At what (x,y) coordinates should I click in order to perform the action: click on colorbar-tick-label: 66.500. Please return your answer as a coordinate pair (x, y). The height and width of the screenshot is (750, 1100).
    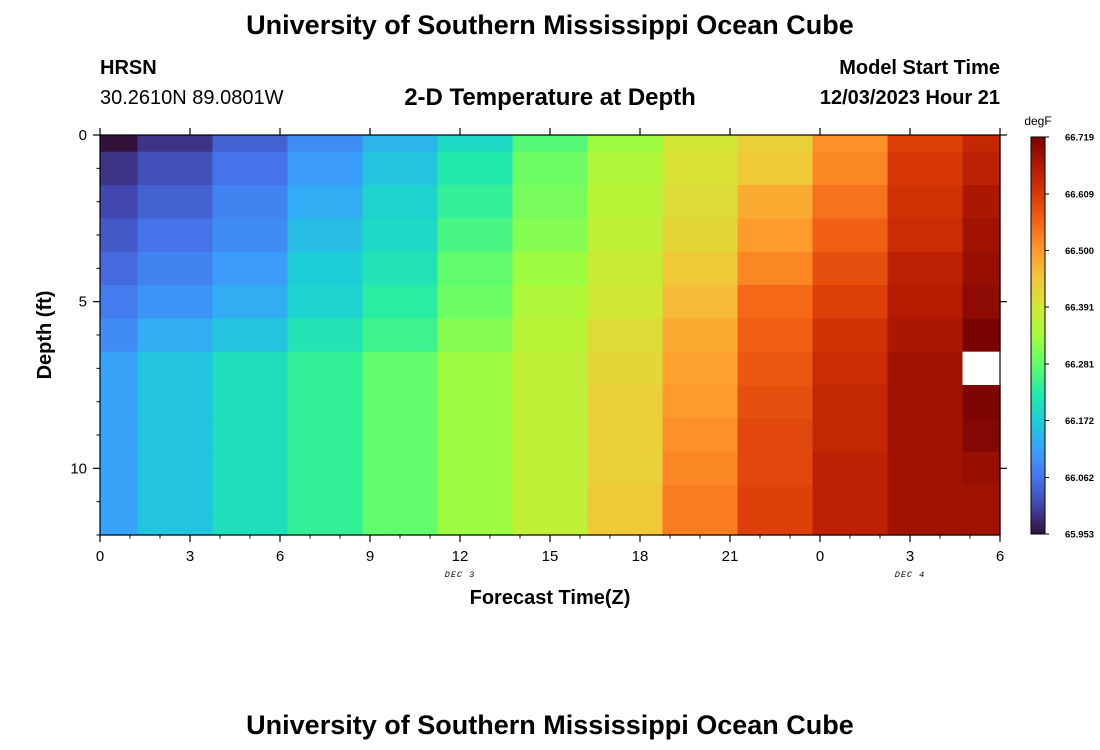
    Looking at the image, I should click on (1079, 251).